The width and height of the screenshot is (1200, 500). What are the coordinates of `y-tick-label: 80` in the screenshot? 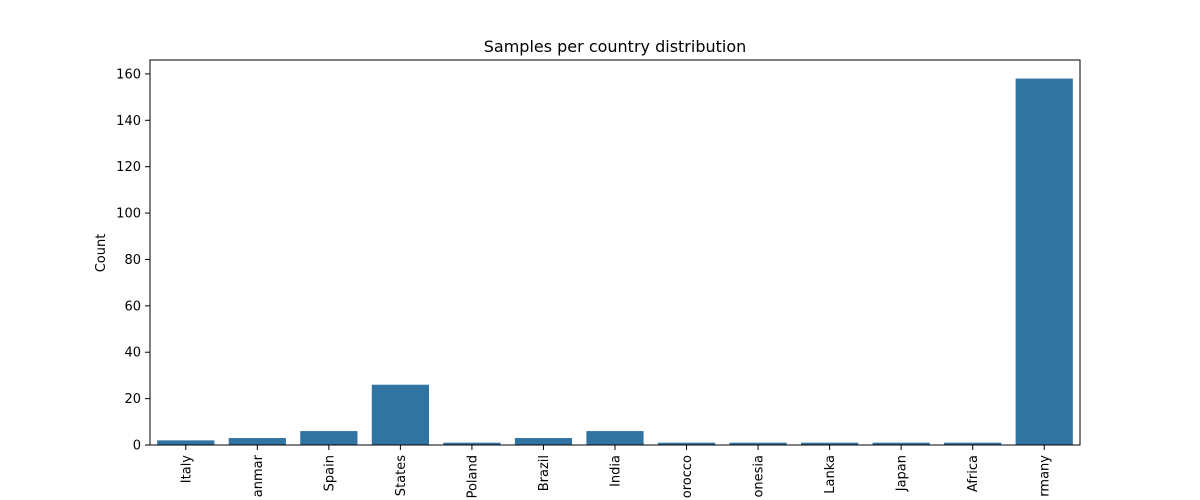 It's located at (132, 260).